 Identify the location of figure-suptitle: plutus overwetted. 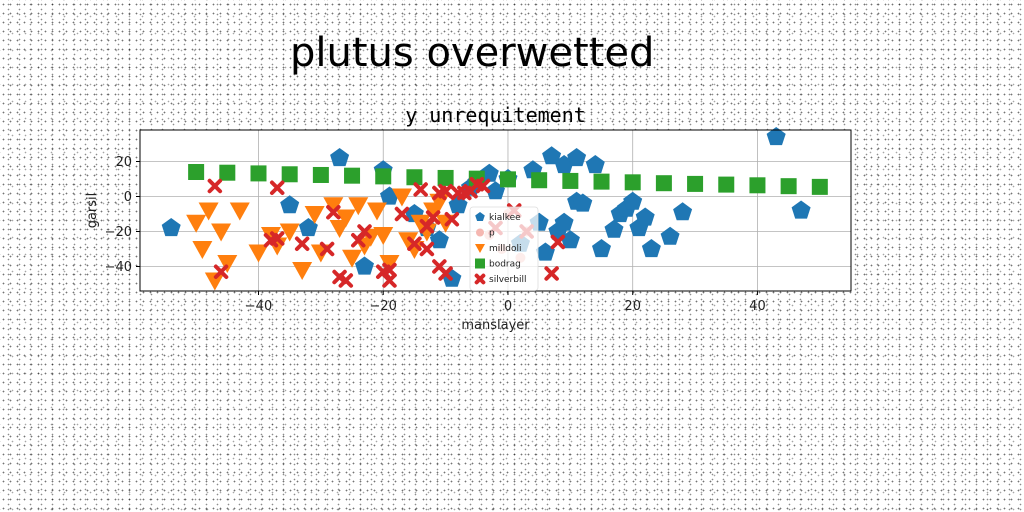
(472, 53).